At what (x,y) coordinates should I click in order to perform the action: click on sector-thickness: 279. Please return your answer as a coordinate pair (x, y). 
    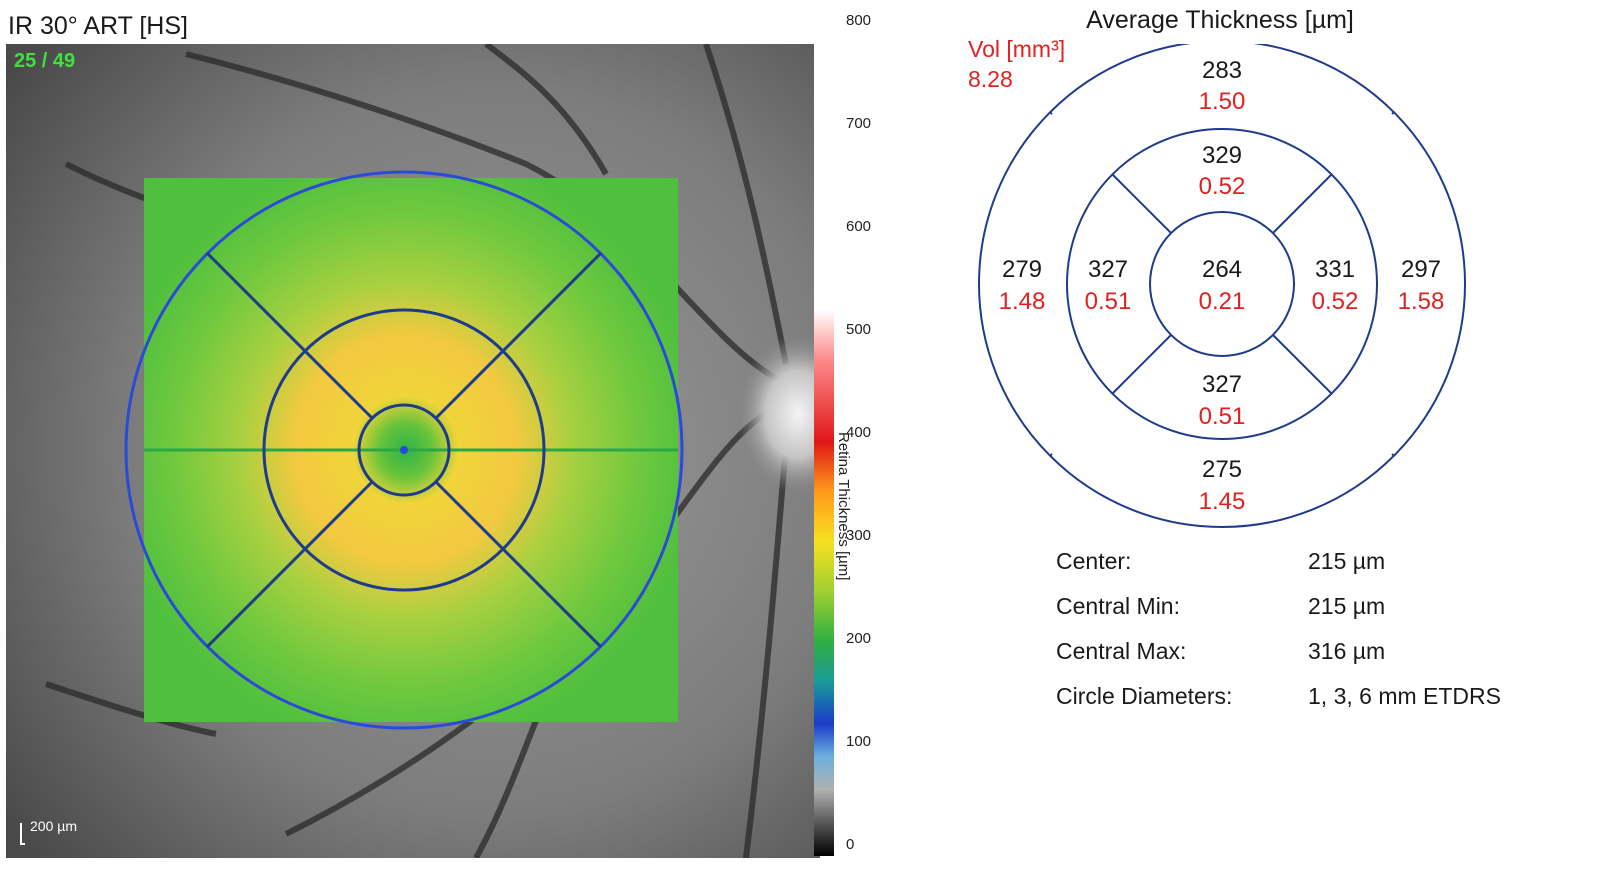
    Looking at the image, I should click on (1022, 269).